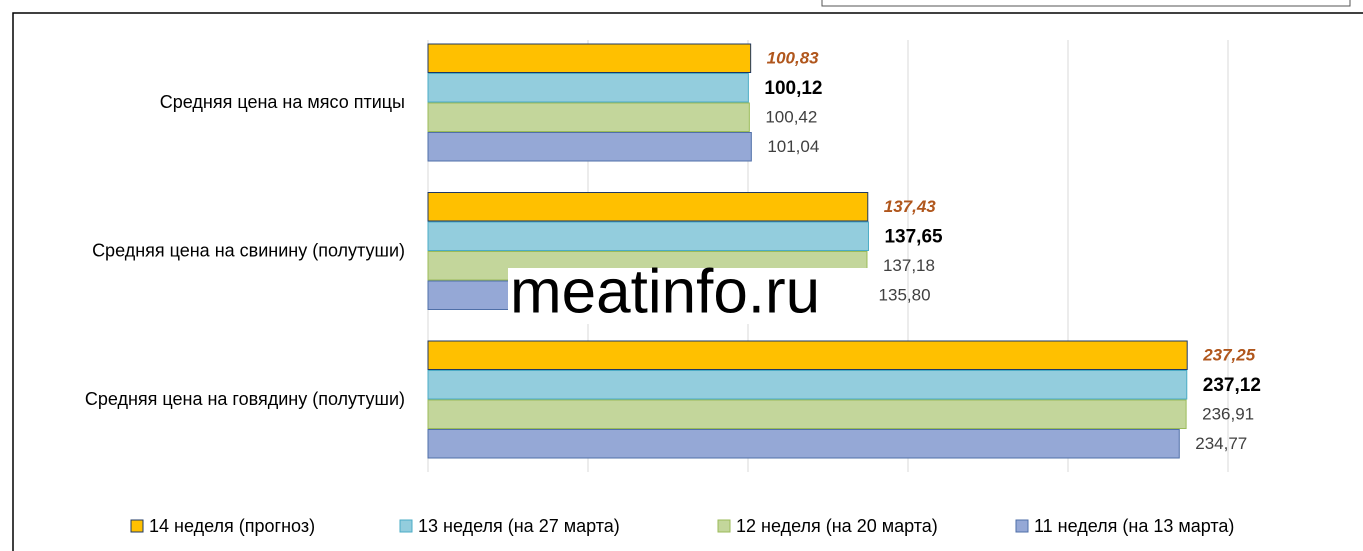 This screenshot has width=1363, height=551. Describe the element at coordinates (1229, 355) in the screenshot. I see `data-label: 237,25` at that location.